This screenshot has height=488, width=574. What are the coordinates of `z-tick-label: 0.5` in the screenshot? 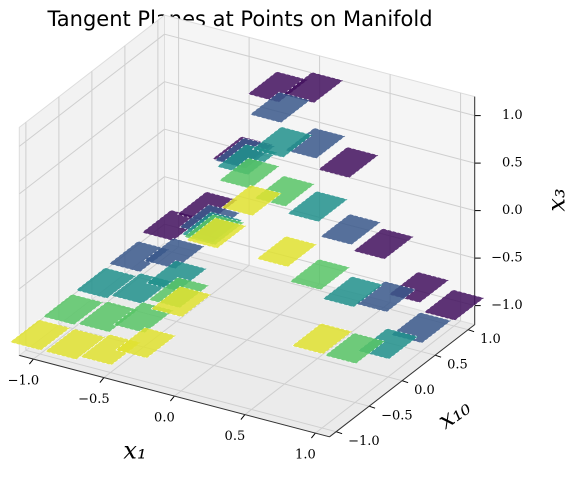 It's located at (512, 163).